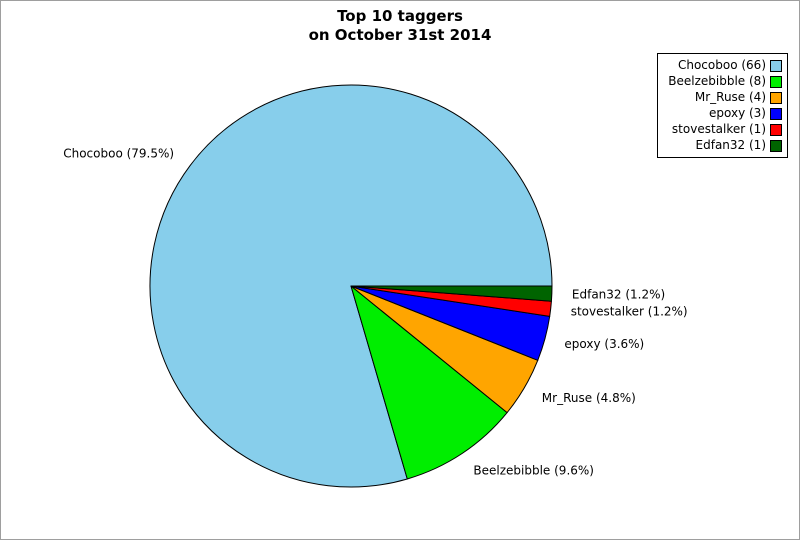 This screenshot has width=800, height=541. I want to click on pie-label-beelzebibble: Beelzebibble (9.6%), so click(533, 470).